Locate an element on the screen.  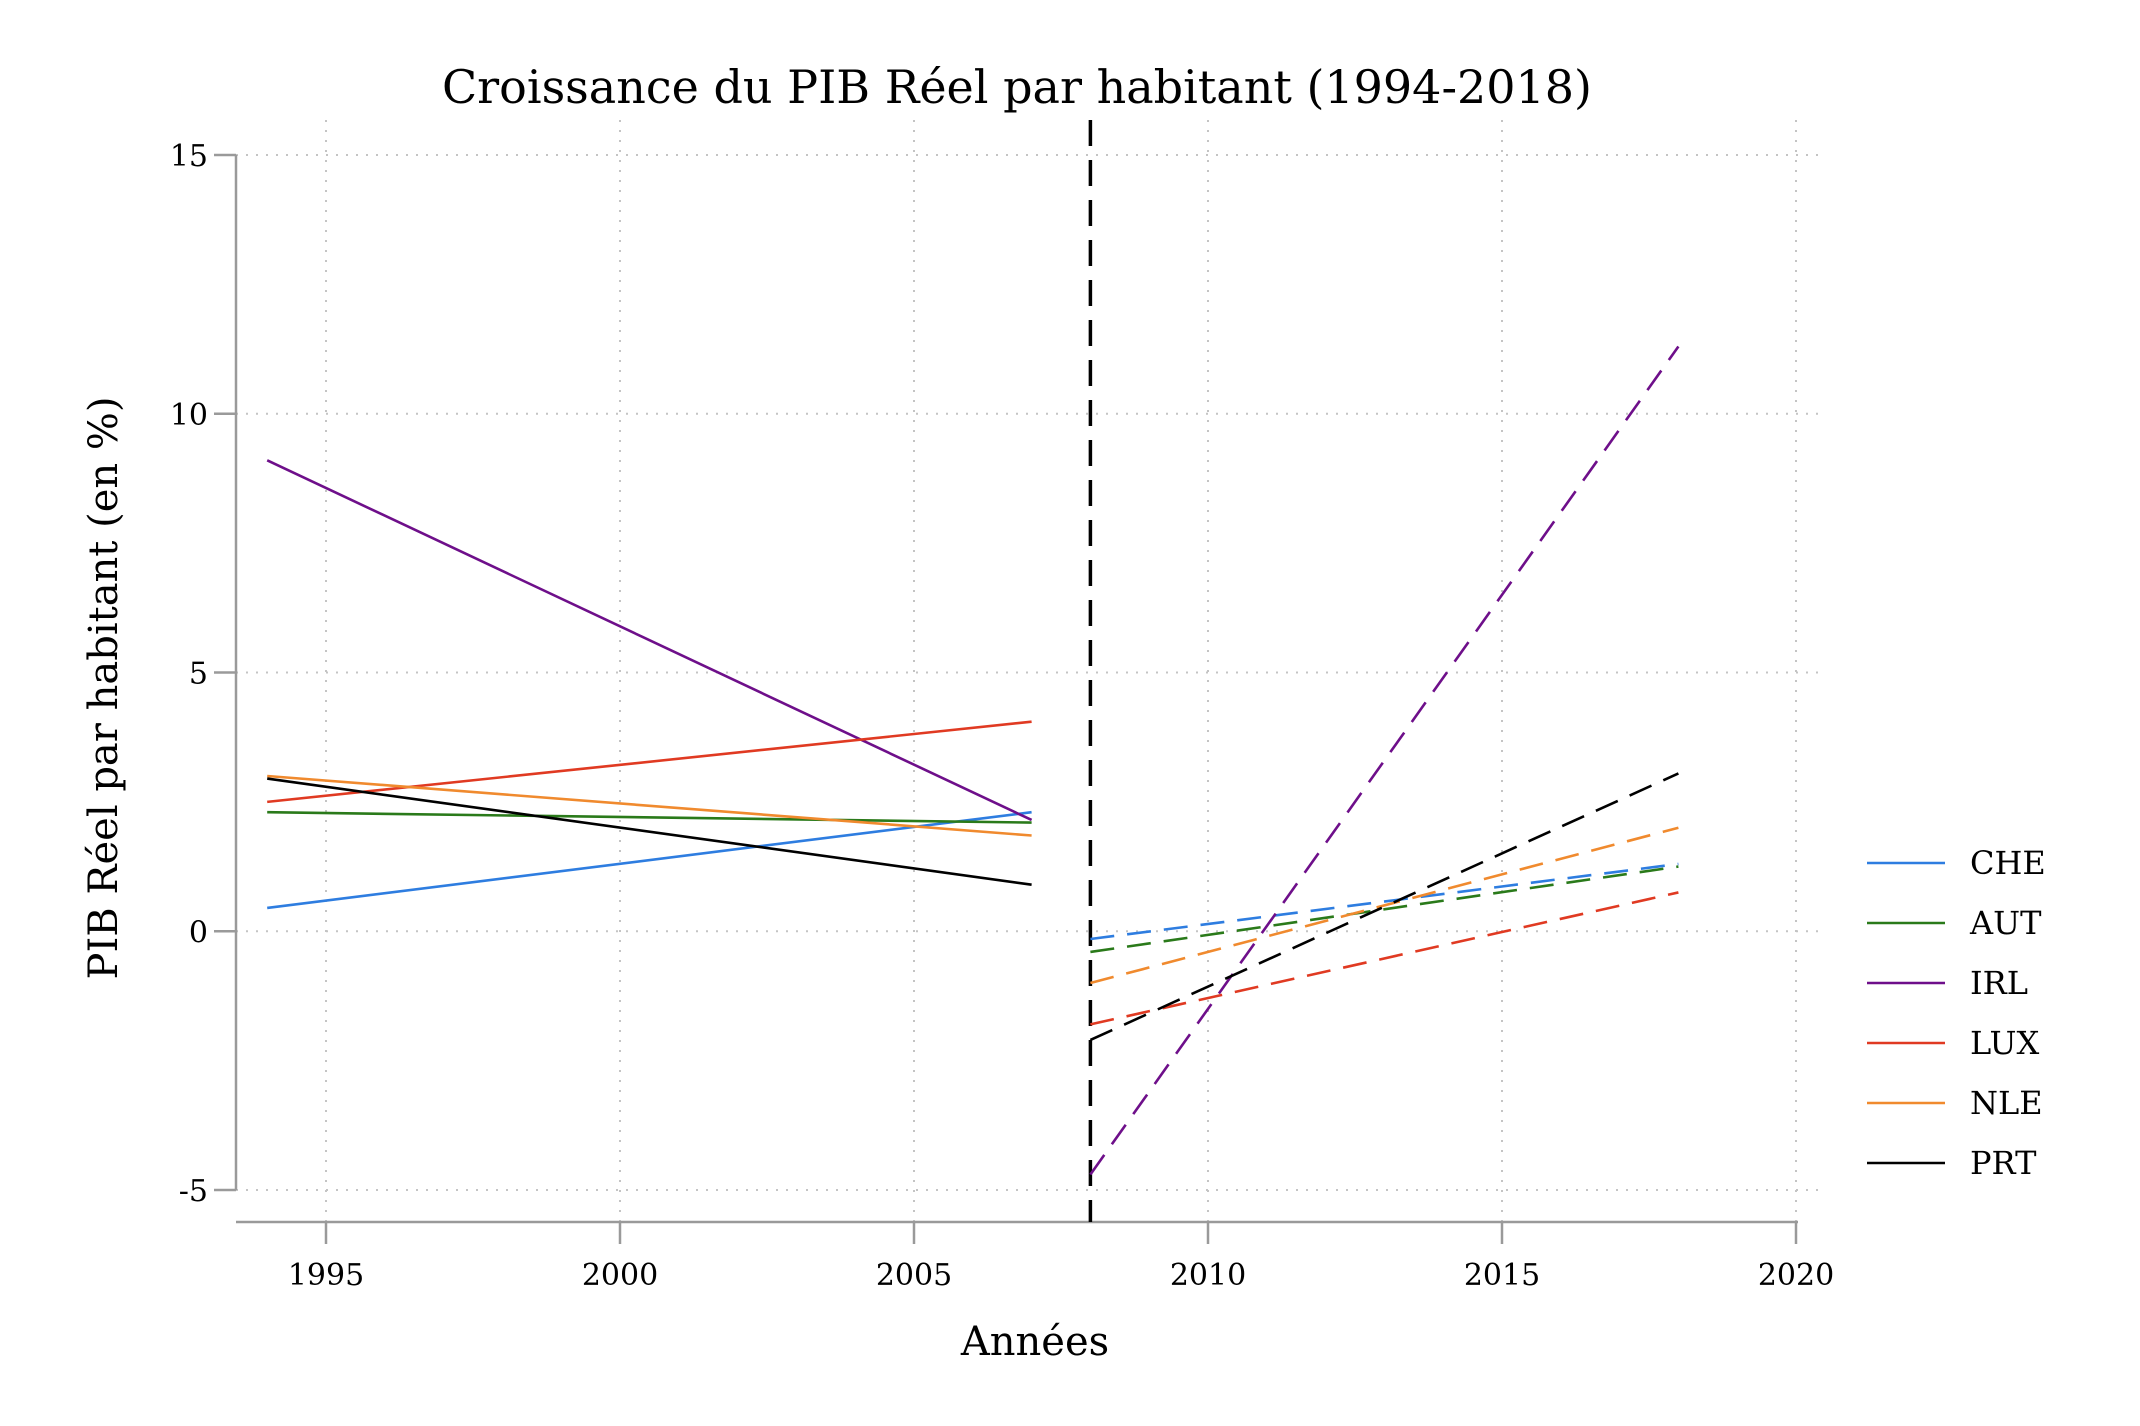
y-tick-label: 10 is located at coordinates (189, 415).